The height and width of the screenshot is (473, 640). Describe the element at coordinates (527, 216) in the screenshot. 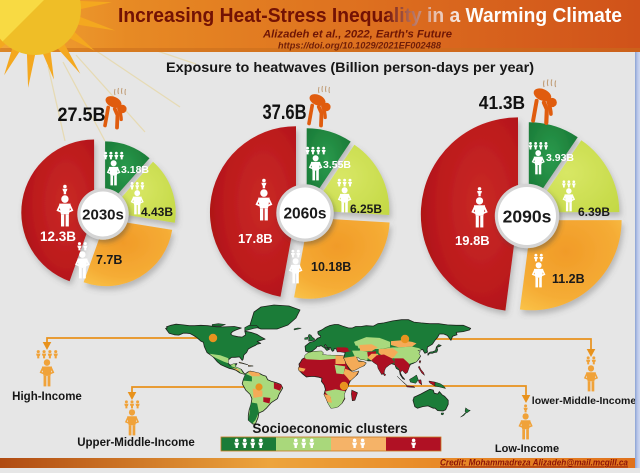

I see `svg-text: 2090s` at that location.